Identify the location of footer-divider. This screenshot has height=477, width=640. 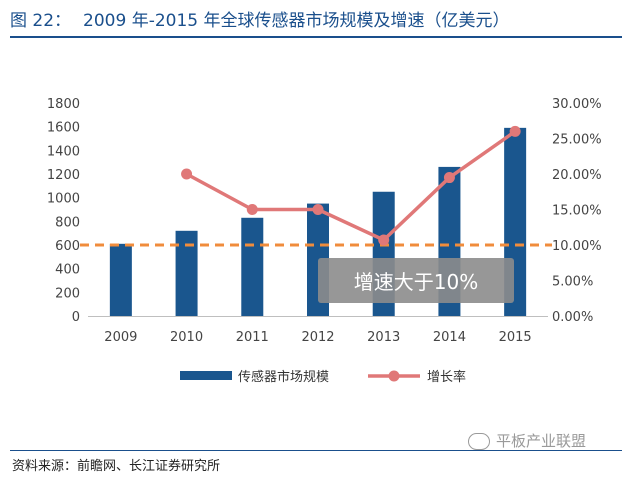
(316, 450).